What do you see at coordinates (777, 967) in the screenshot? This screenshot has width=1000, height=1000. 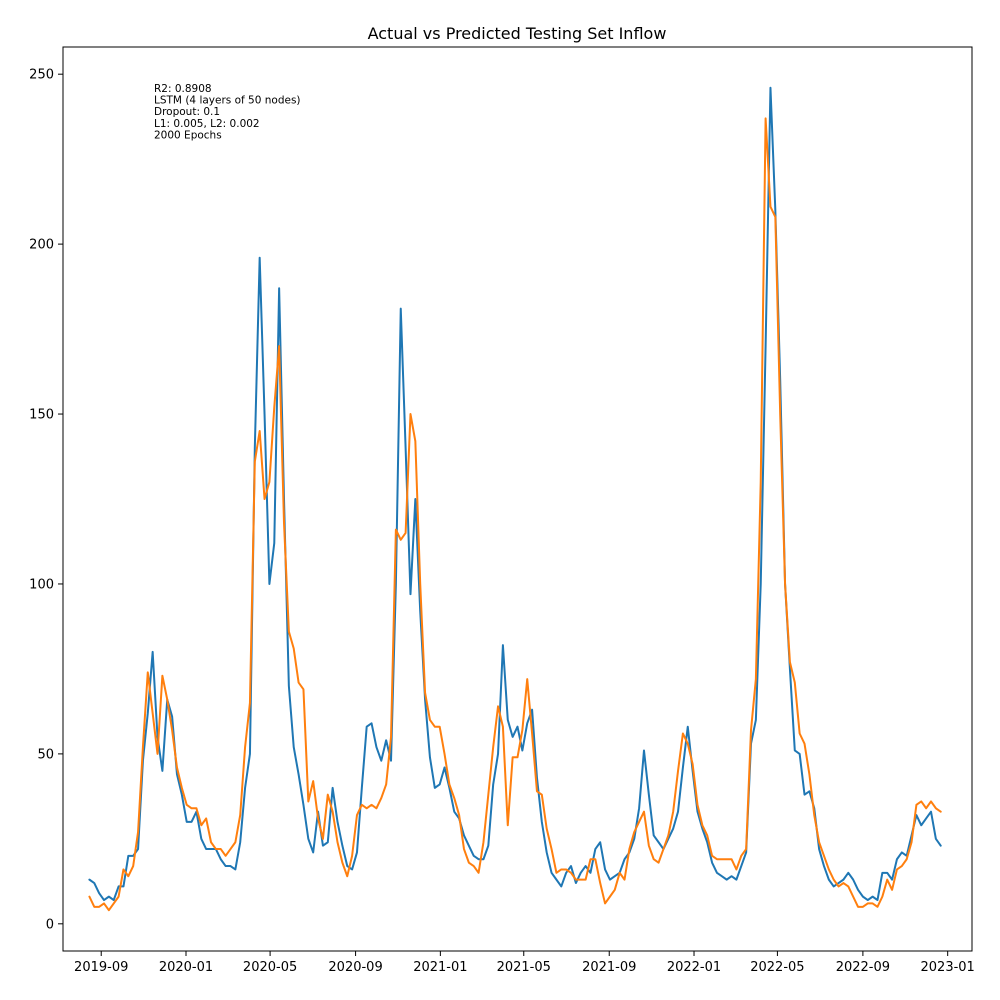 I see `x-tick-label: 2022-05` at bounding box center [777, 967].